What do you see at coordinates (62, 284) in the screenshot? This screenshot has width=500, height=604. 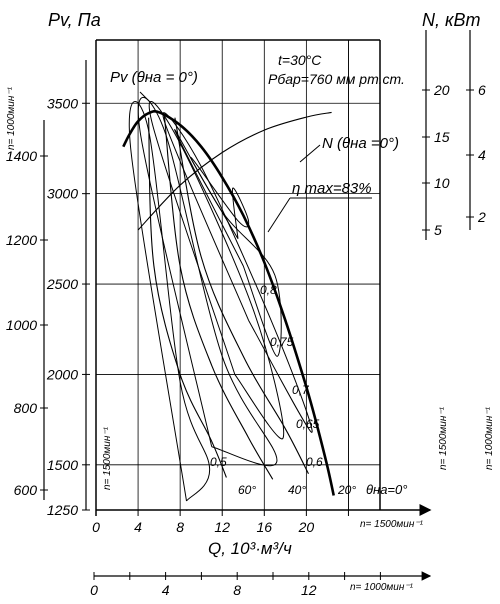 I see `pv-tick-label: 2500` at bounding box center [62, 284].